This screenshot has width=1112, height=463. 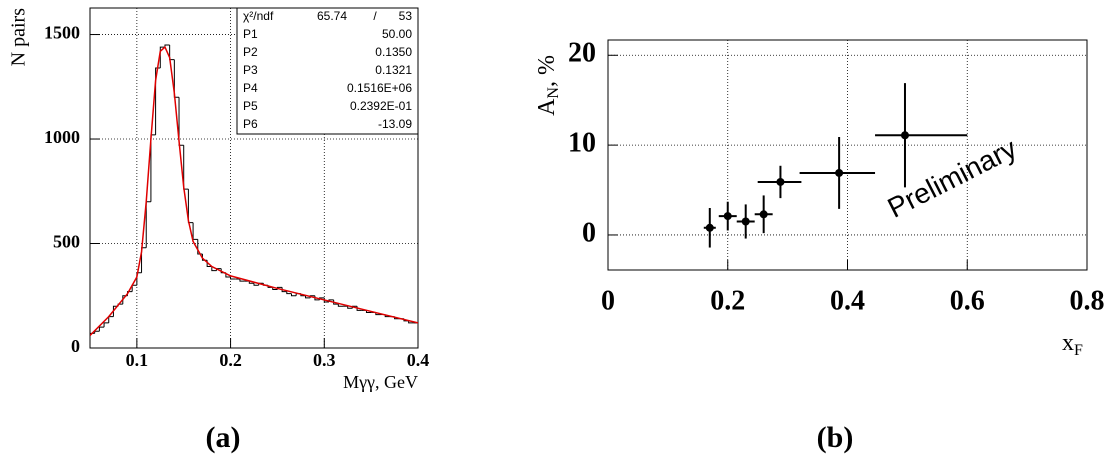 What do you see at coordinates (582, 53) in the screenshot?
I see `y-tick-label: 20` at bounding box center [582, 53].